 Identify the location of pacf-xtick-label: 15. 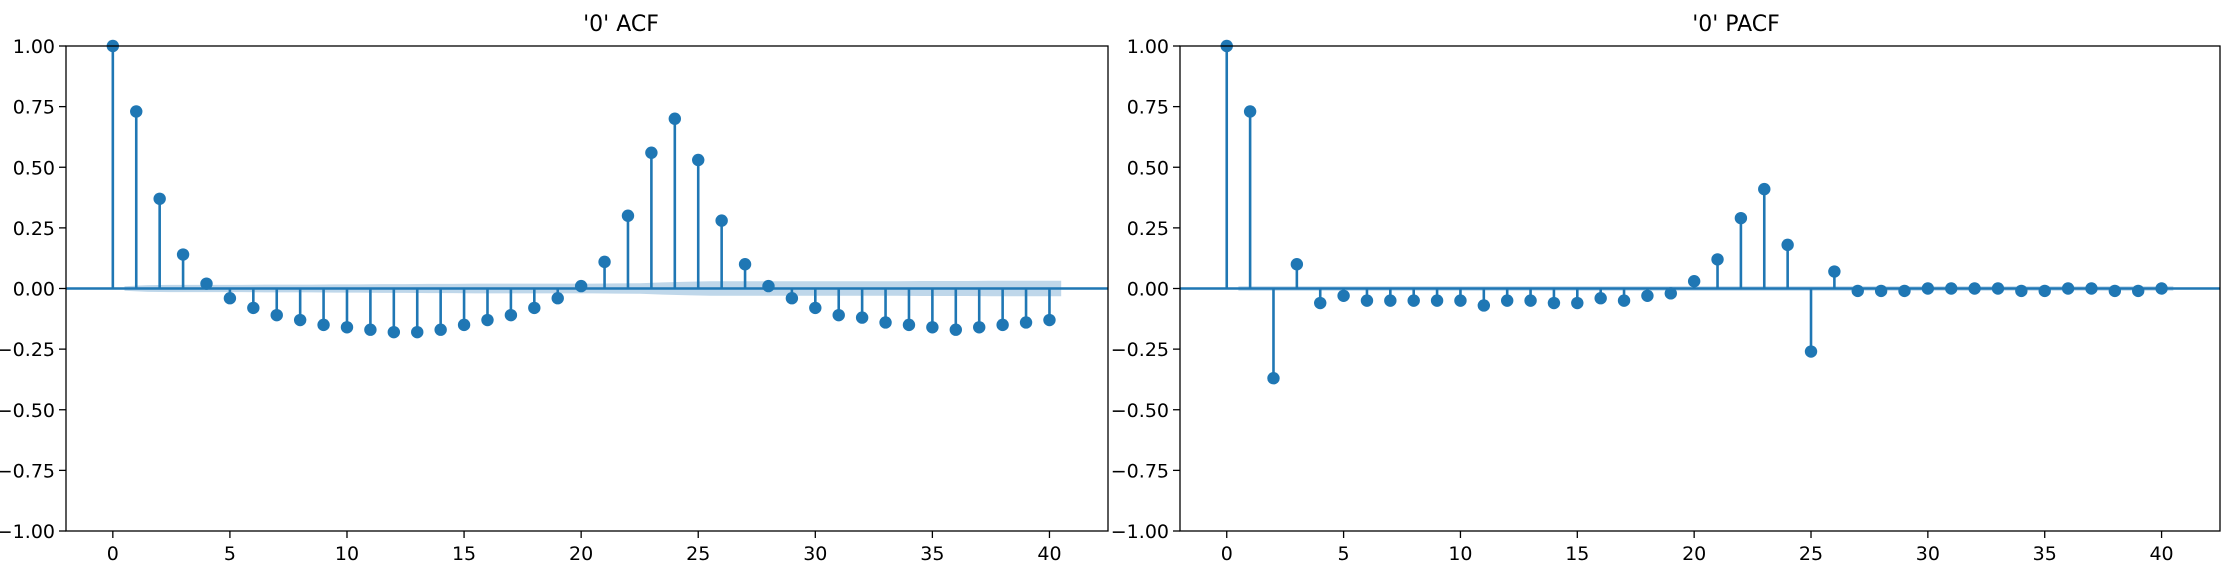
(1577, 554).